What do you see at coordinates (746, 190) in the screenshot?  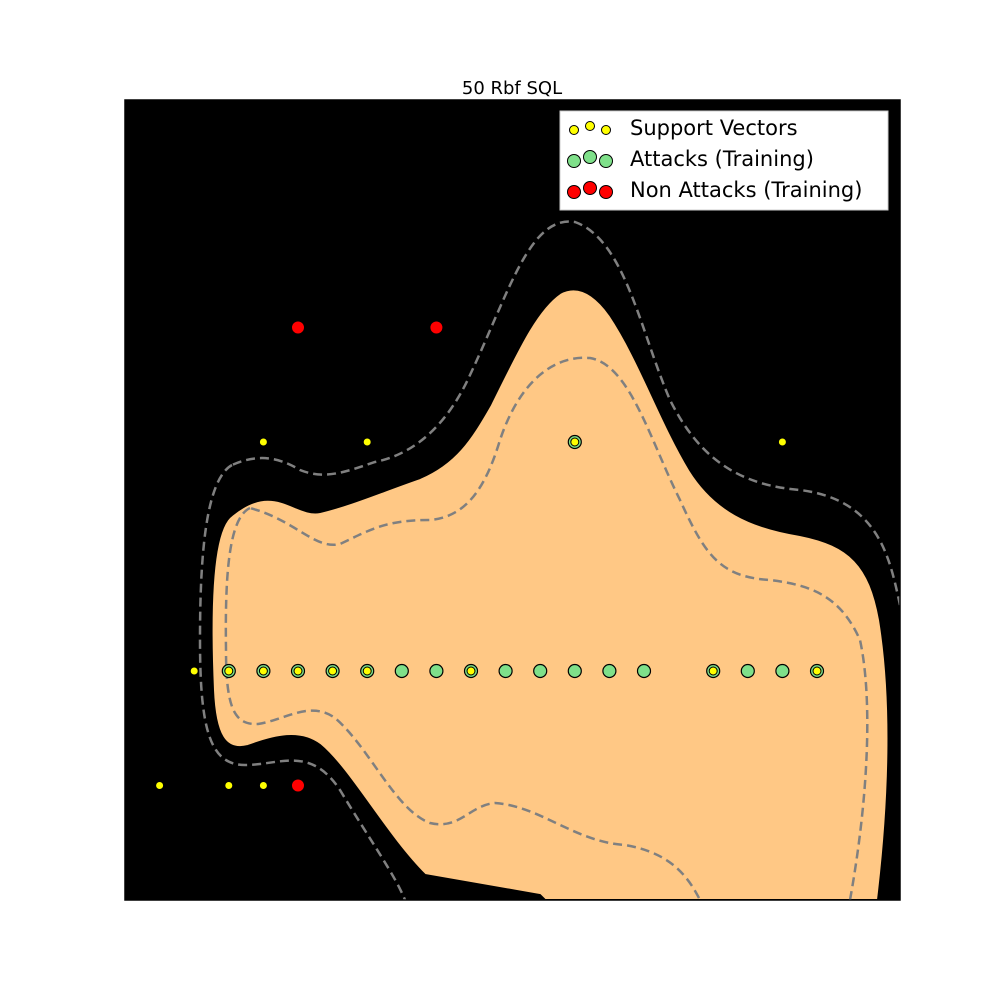 I see `legend-label: Non Attacks (Training)` at bounding box center [746, 190].